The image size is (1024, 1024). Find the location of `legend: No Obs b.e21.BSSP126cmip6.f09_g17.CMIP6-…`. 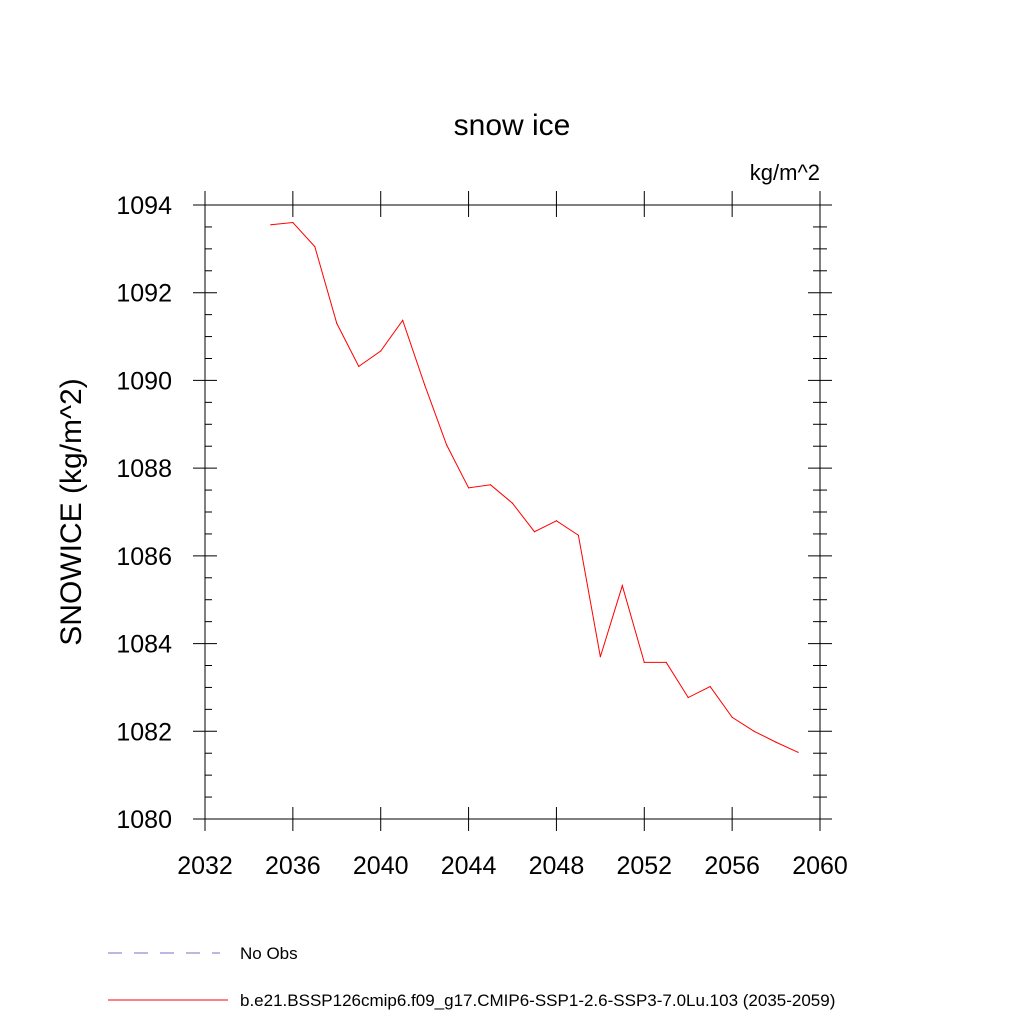

legend: No Obs b.e21.BSSP126cmip6.f09_g17.CMIP6-… is located at coordinates (471, 977).